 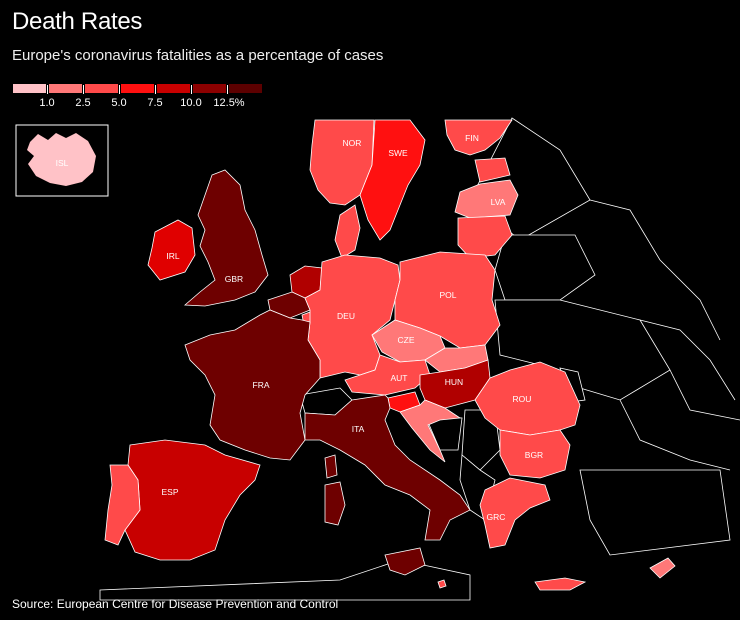 What do you see at coordinates (252, 385) in the screenshot?
I see `country-FRA` at bounding box center [252, 385].